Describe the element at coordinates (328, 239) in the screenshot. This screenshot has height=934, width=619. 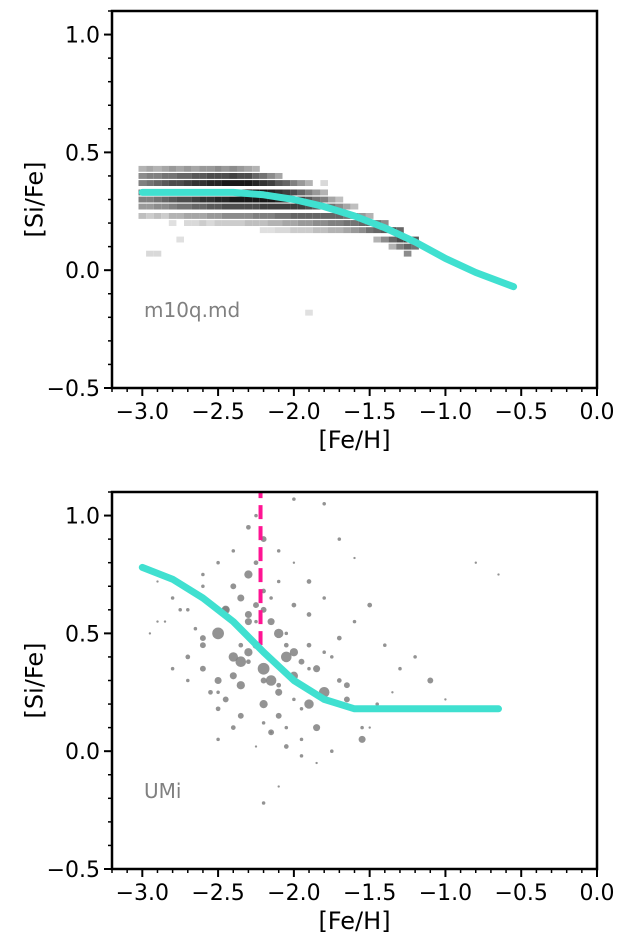
I see `series-line` at that location.